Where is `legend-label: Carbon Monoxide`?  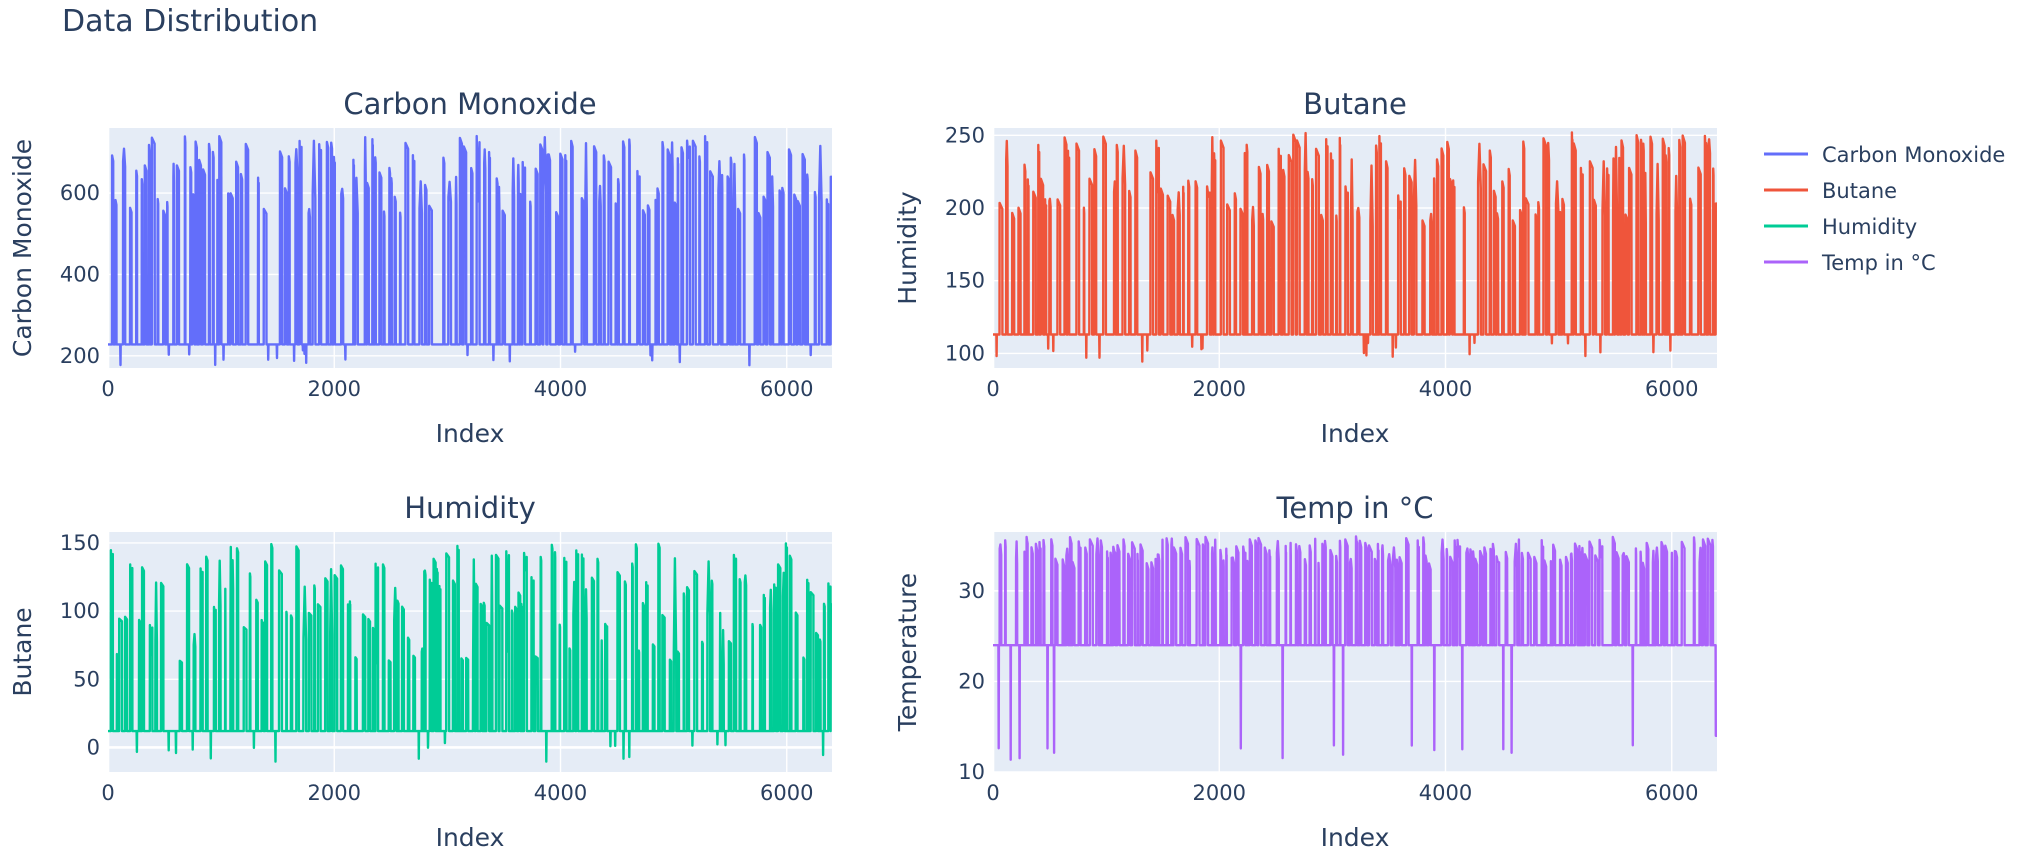 legend-label: Carbon Monoxide is located at coordinates (1913, 155).